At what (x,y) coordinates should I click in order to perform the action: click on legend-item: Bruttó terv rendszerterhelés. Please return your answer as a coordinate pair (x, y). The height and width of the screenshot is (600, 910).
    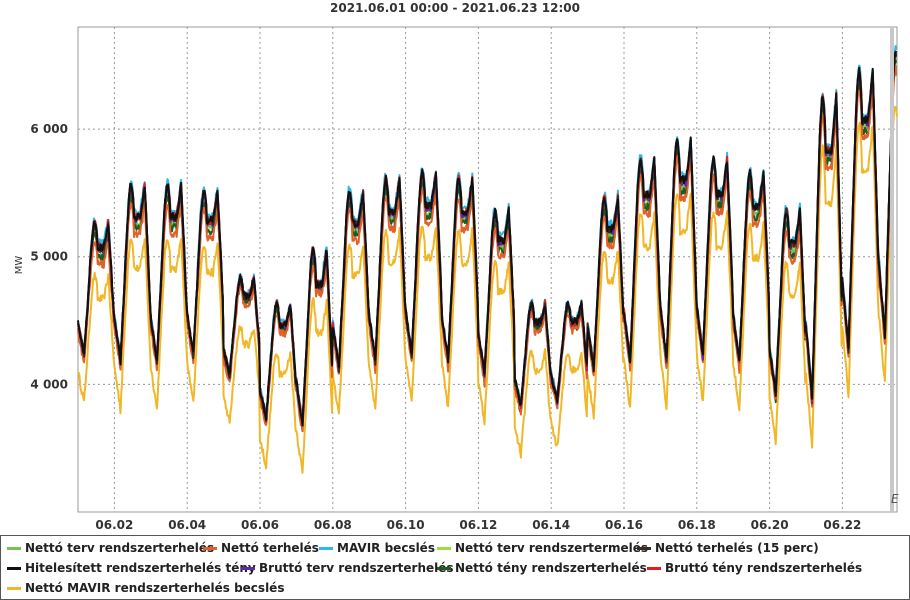
    Looking at the image, I should click on (347, 568).